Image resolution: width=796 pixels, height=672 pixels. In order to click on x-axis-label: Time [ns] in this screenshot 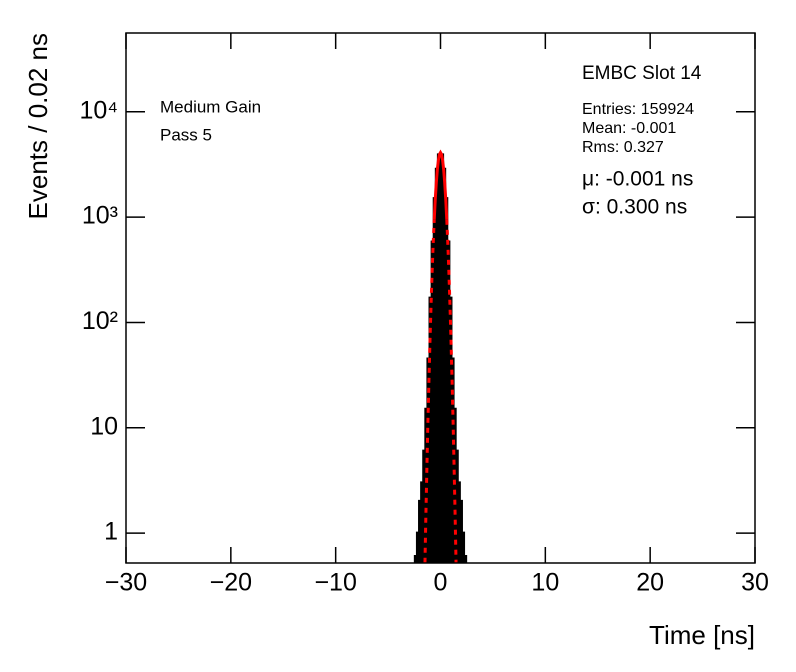, I will do `click(702, 635)`.